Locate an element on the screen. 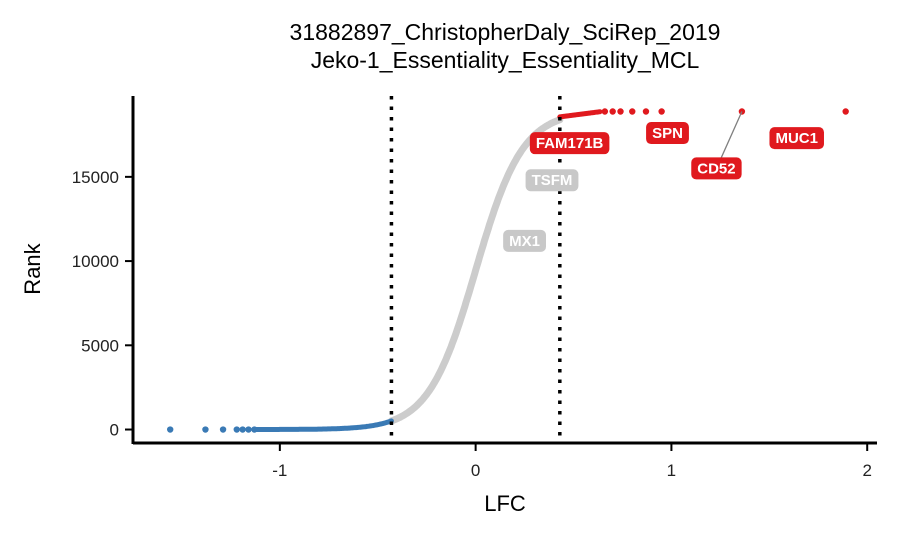  gene-label-text: MX1 is located at coordinates (524, 241).